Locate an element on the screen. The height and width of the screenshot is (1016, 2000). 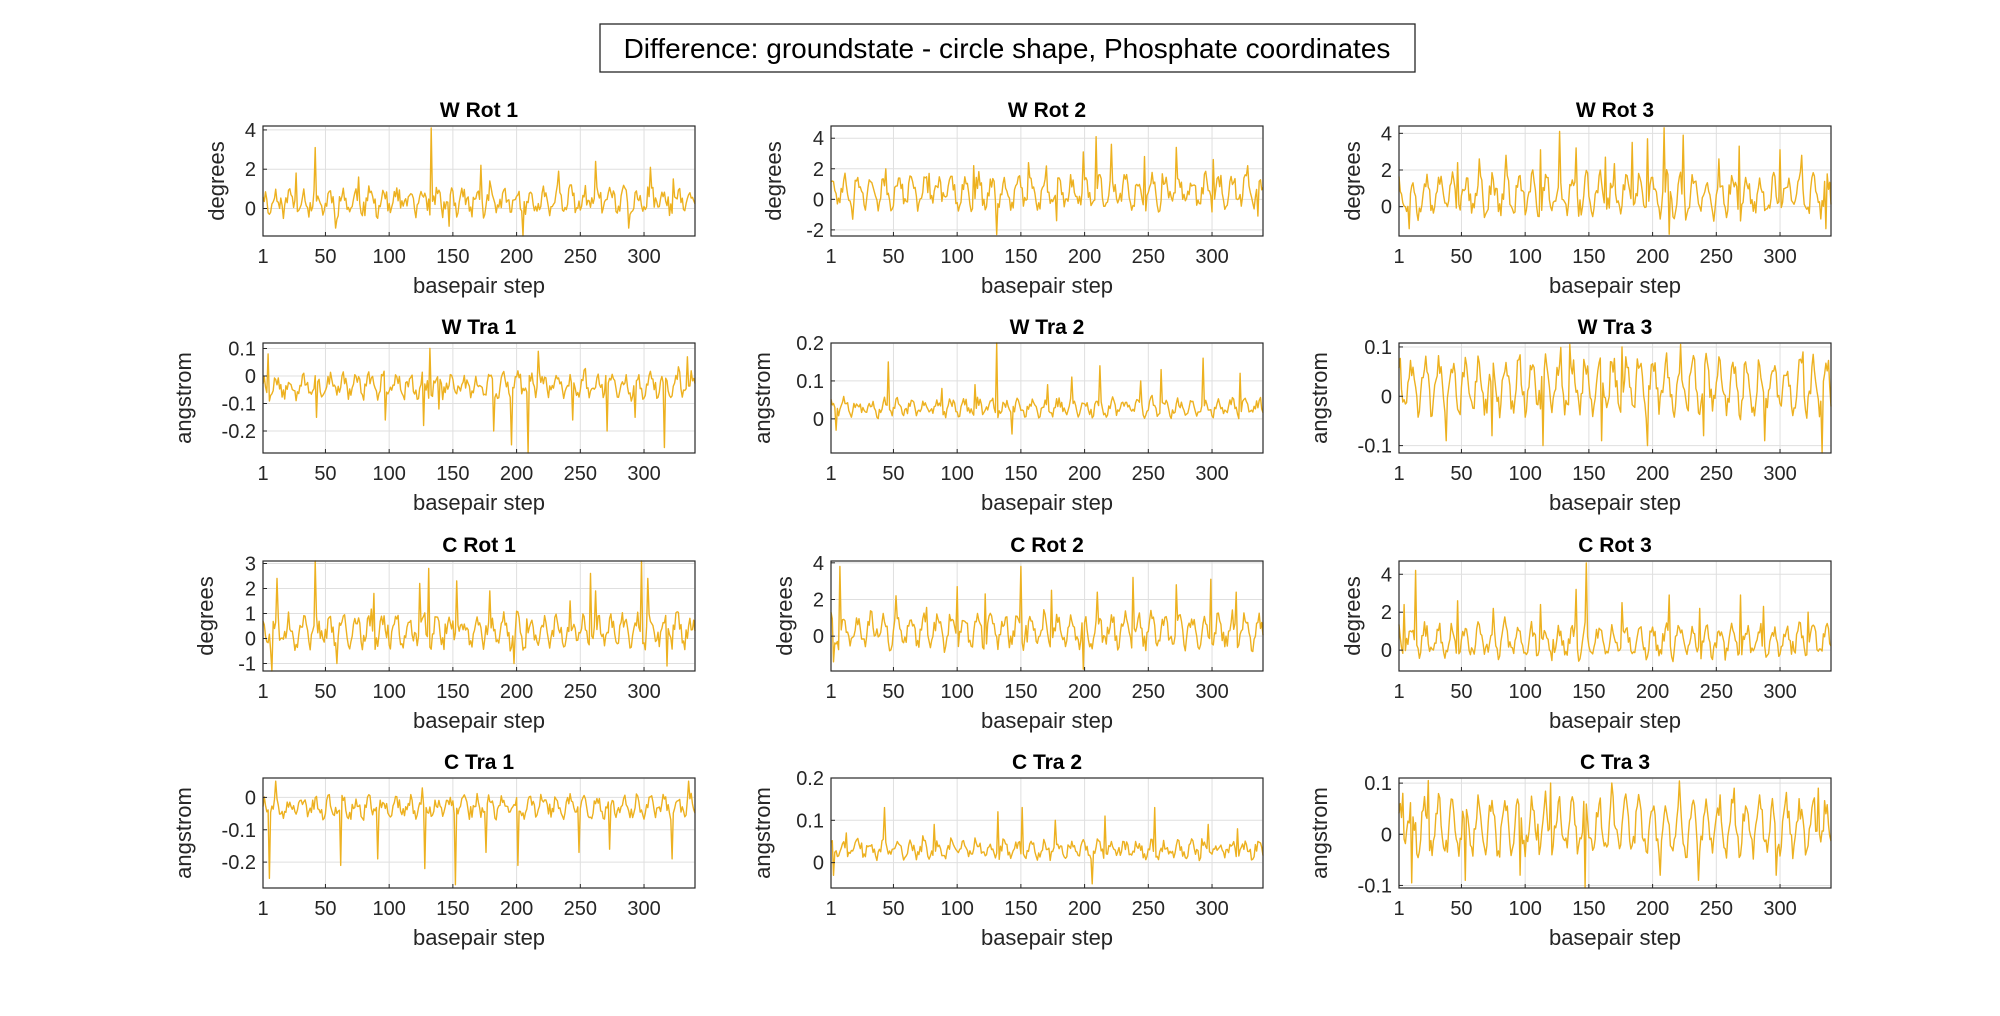
y-tick-label: 1 is located at coordinates (250, 615).